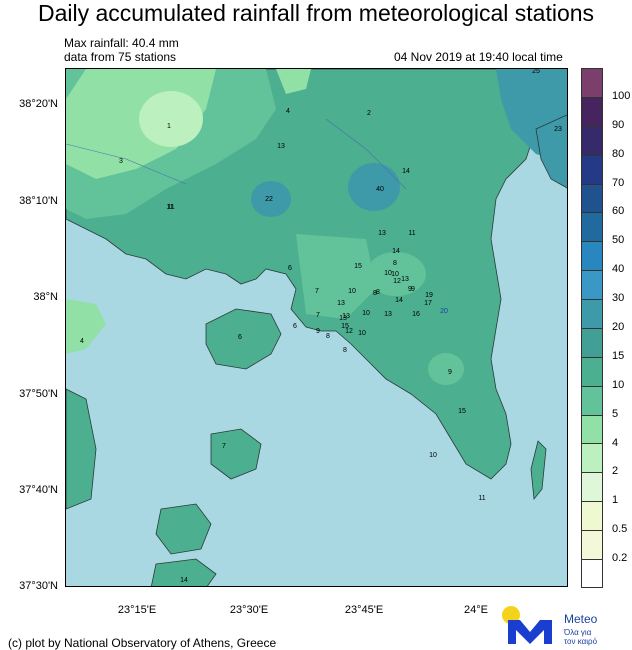 Image resolution: width=632 pixels, height=650 pixels. What do you see at coordinates (444, 311) in the screenshot?
I see `station-value: 20` at bounding box center [444, 311].